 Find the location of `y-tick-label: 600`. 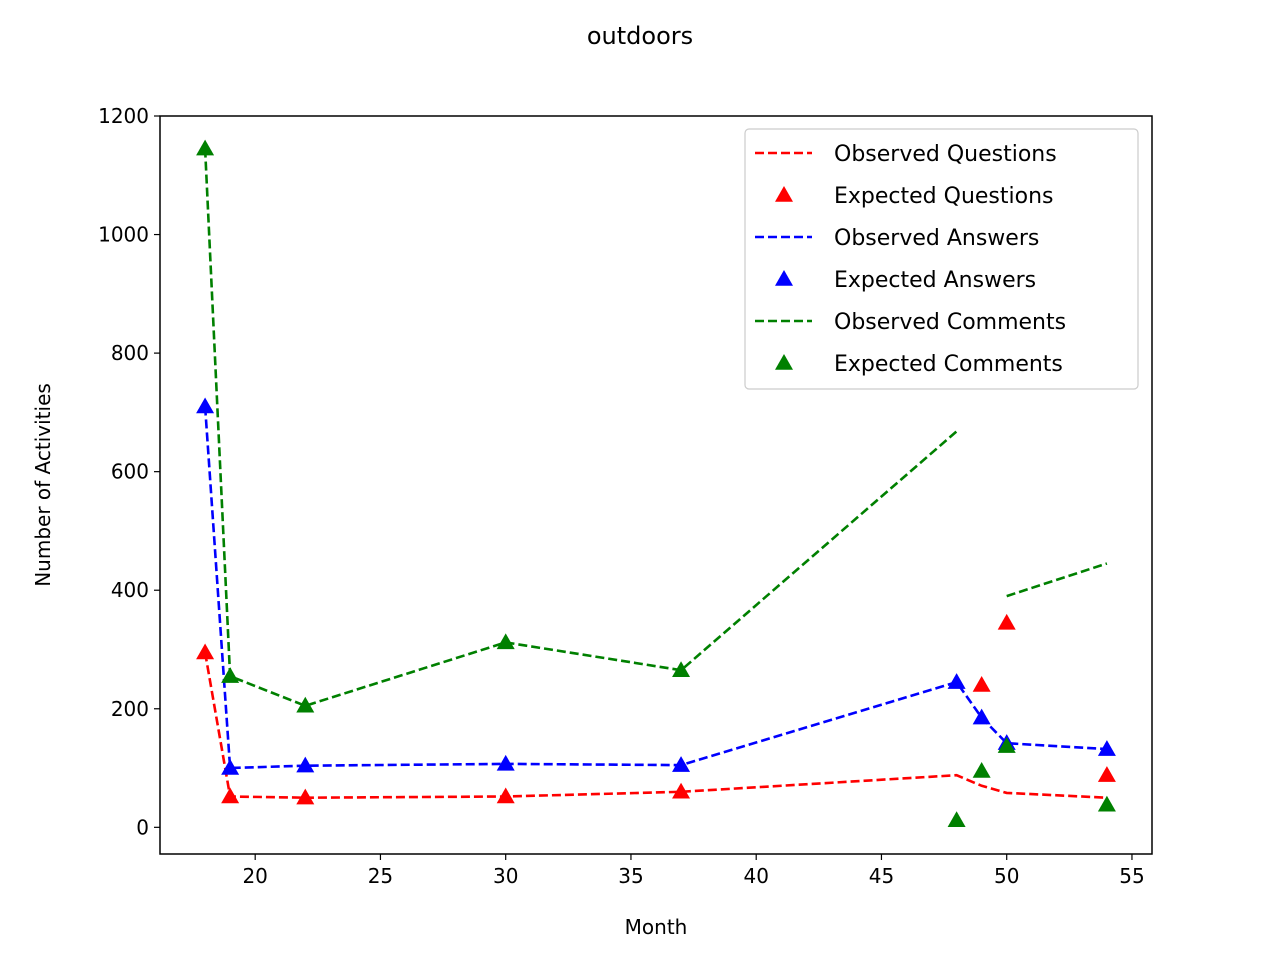

y-tick-label: 600 is located at coordinates (130, 472).